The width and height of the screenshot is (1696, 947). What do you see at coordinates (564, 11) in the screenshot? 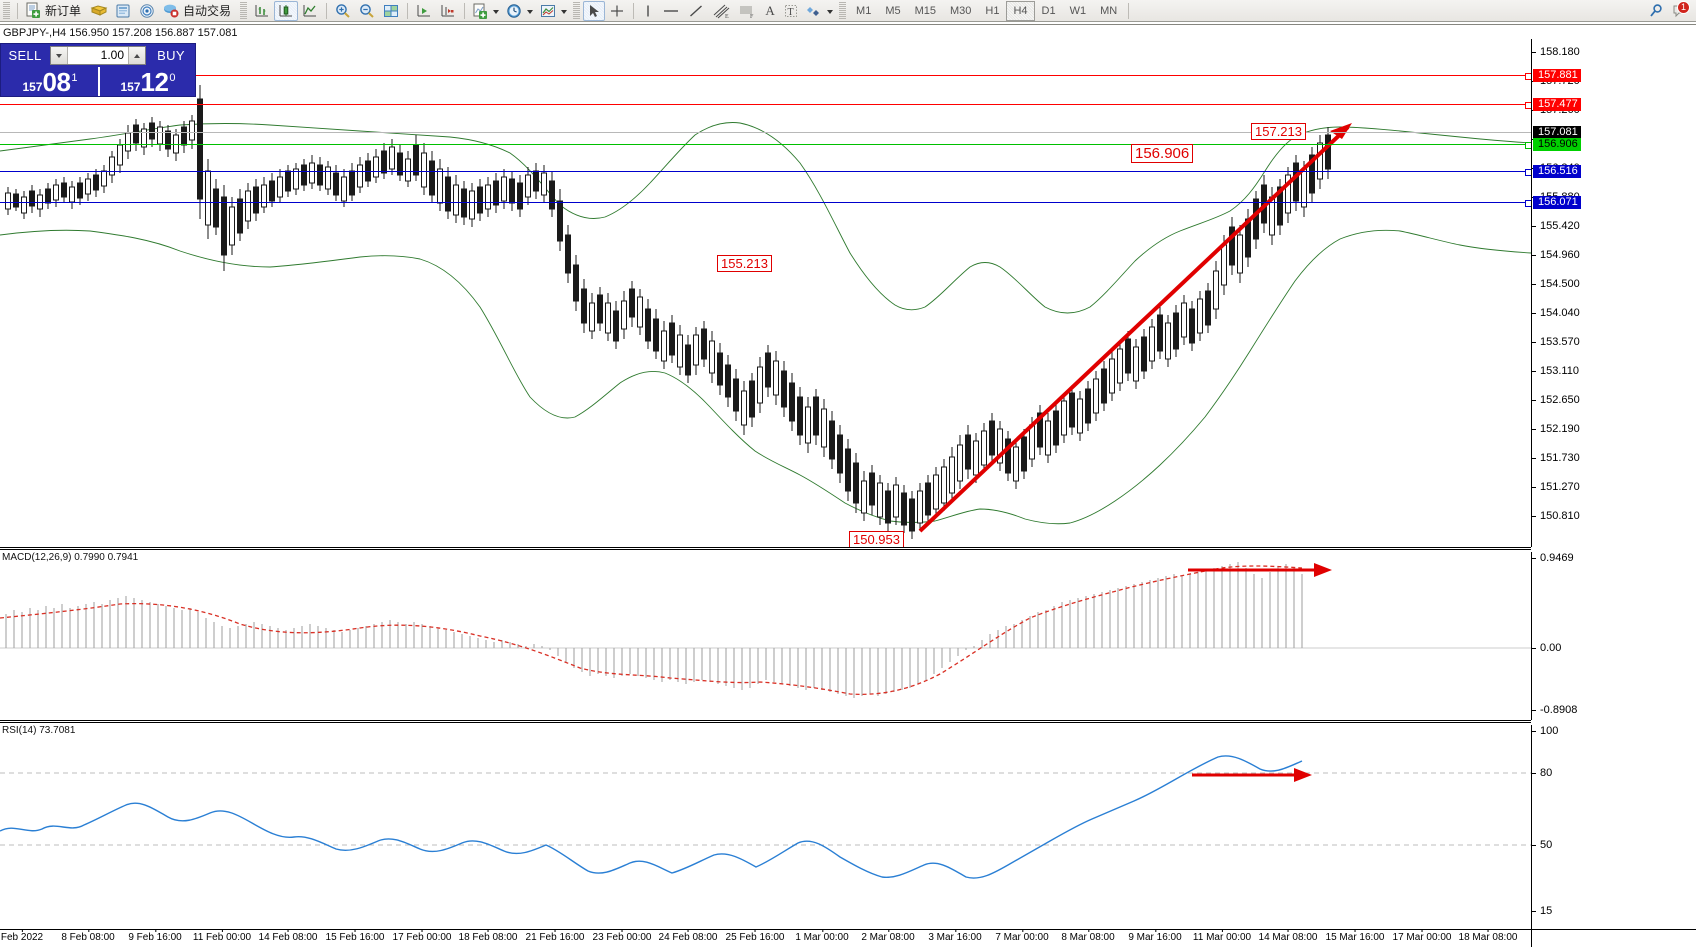
I see `templates-dropdown-caret` at bounding box center [564, 11].